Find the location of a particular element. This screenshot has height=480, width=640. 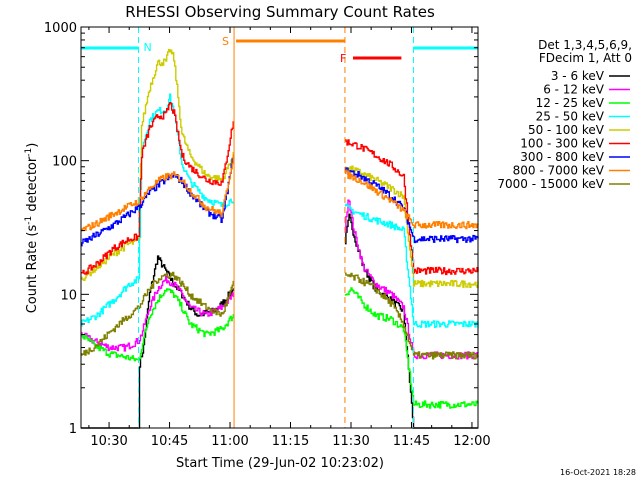

y-axis-label-sup1: -1 is located at coordinates (29, 220).